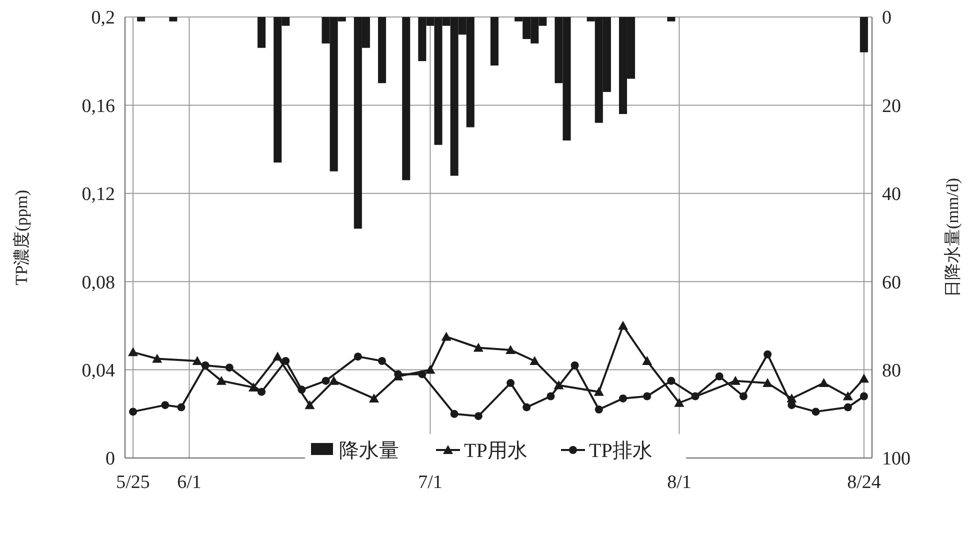 The height and width of the screenshot is (534, 978). What do you see at coordinates (369, 451) in the screenshot?
I see `legend-label: 降水量` at bounding box center [369, 451].